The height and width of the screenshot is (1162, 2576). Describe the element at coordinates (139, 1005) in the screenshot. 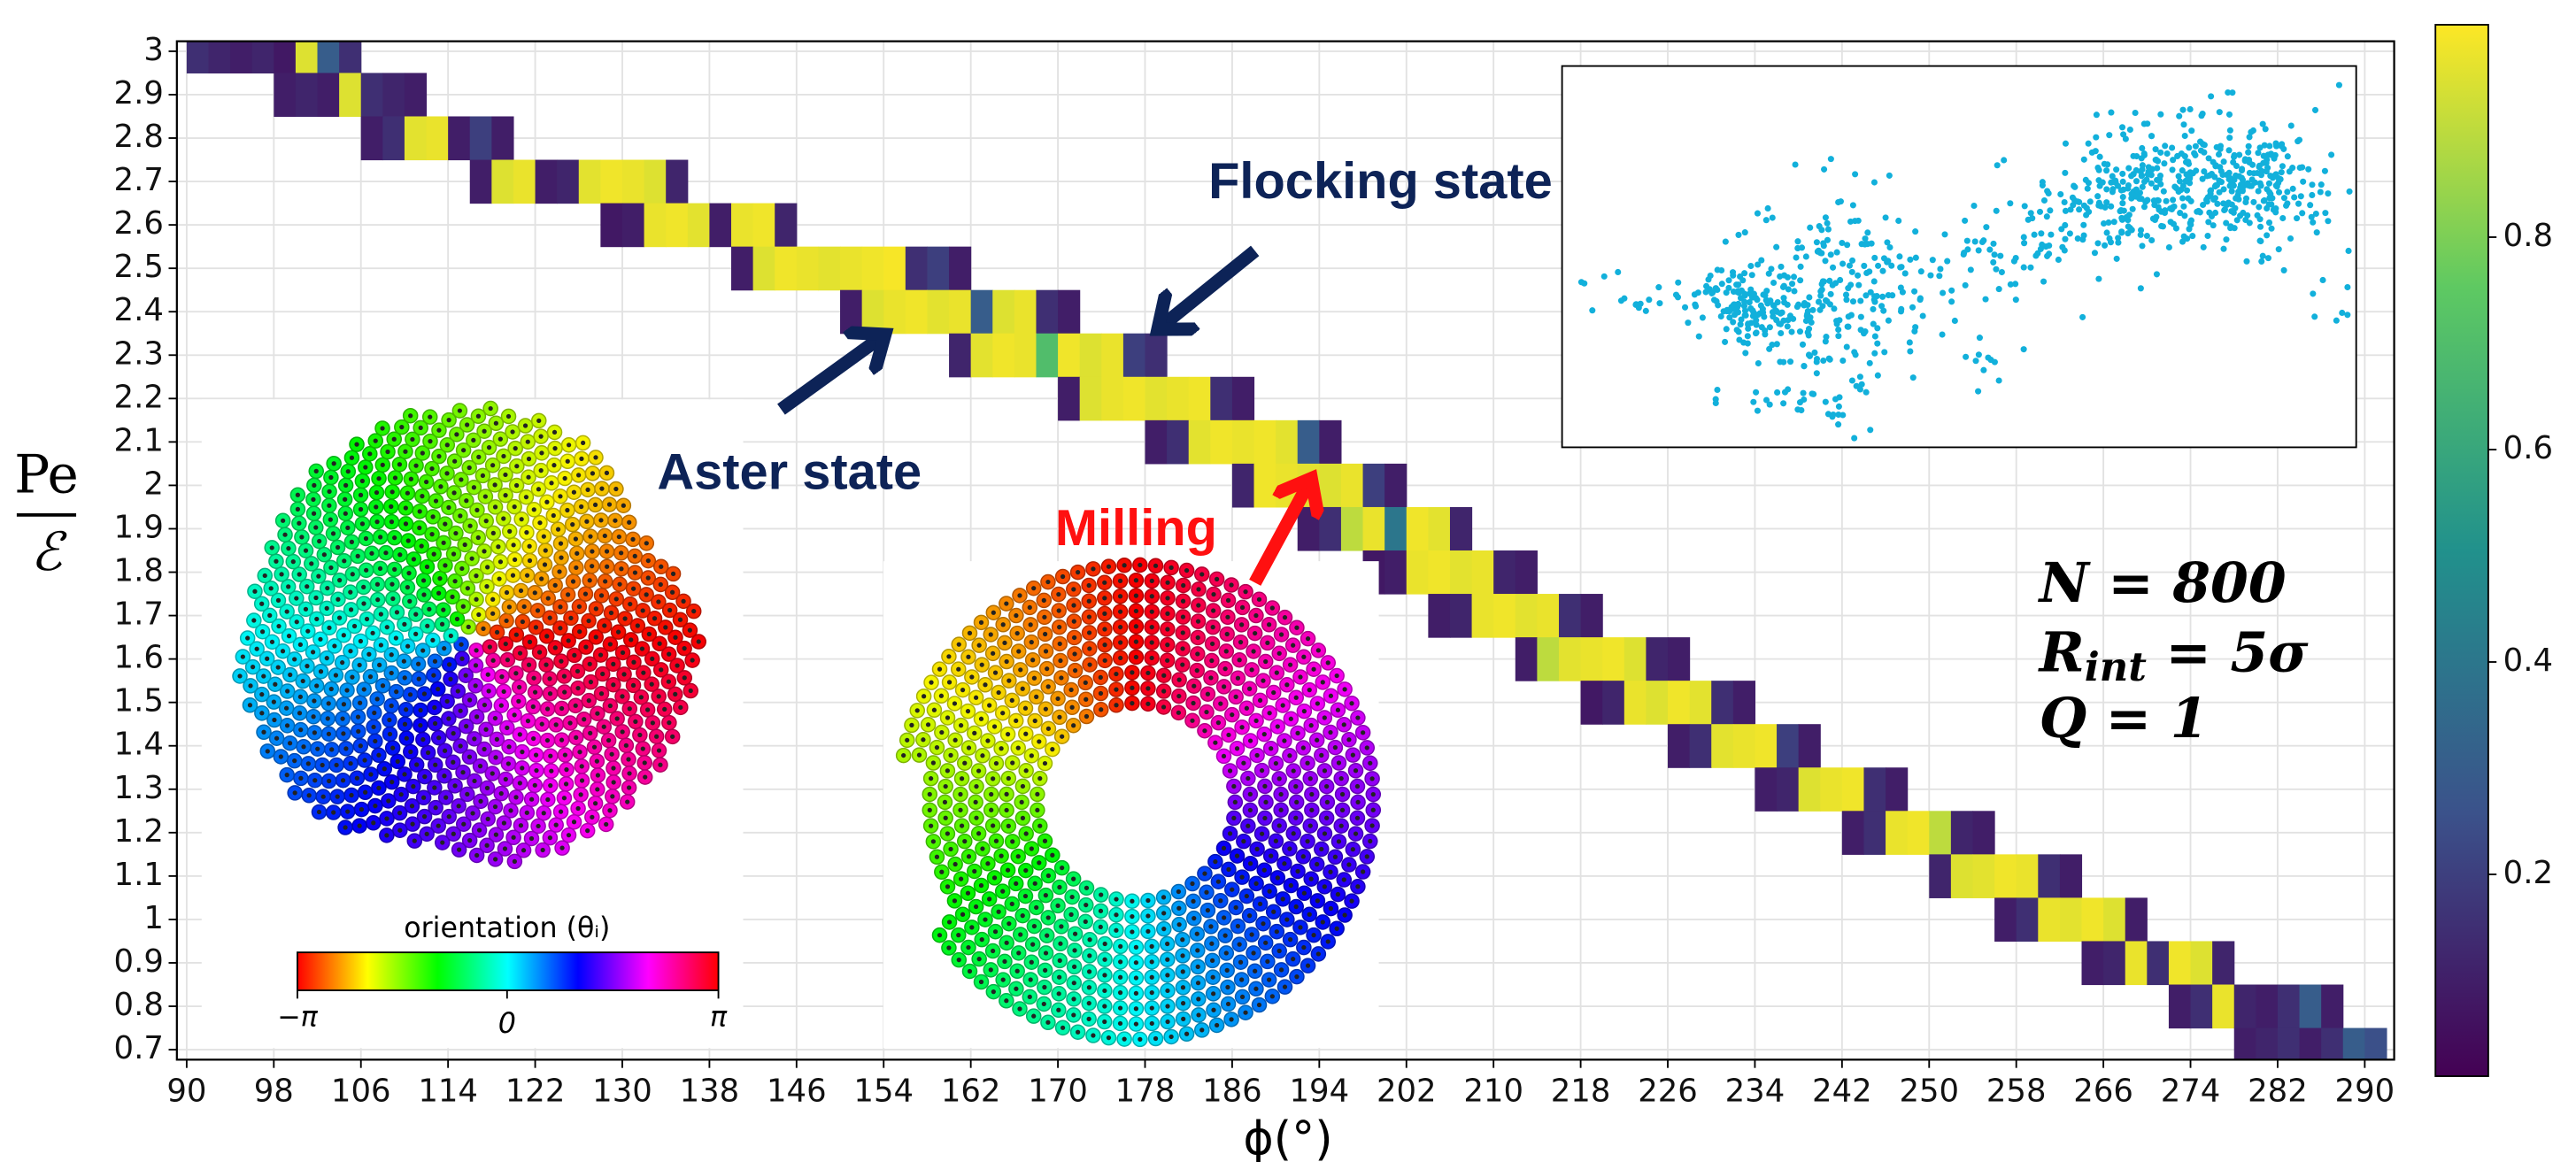

I see `y-tick-label: 0.8` at that location.